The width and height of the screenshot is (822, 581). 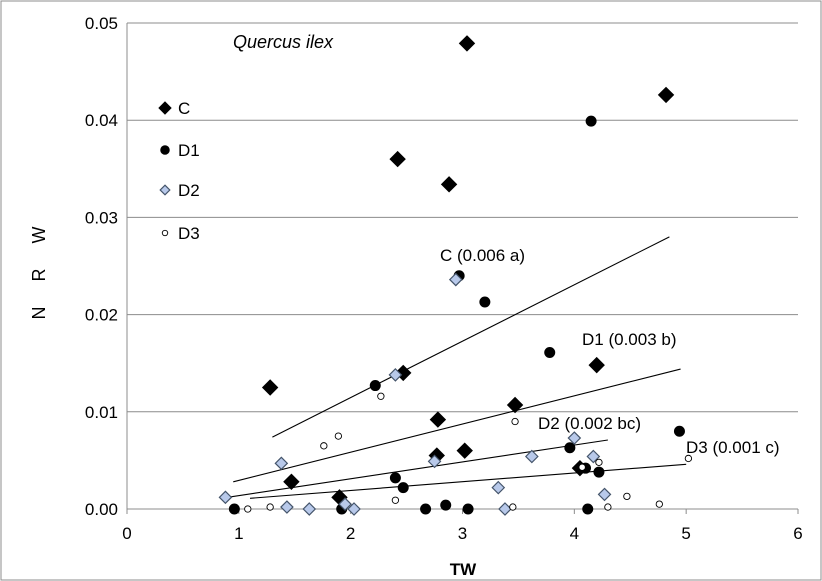 What do you see at coordinates (101, 412) in the screenshot?
I see `y-tick-label: 0.01` at bounding box center [101, 412].